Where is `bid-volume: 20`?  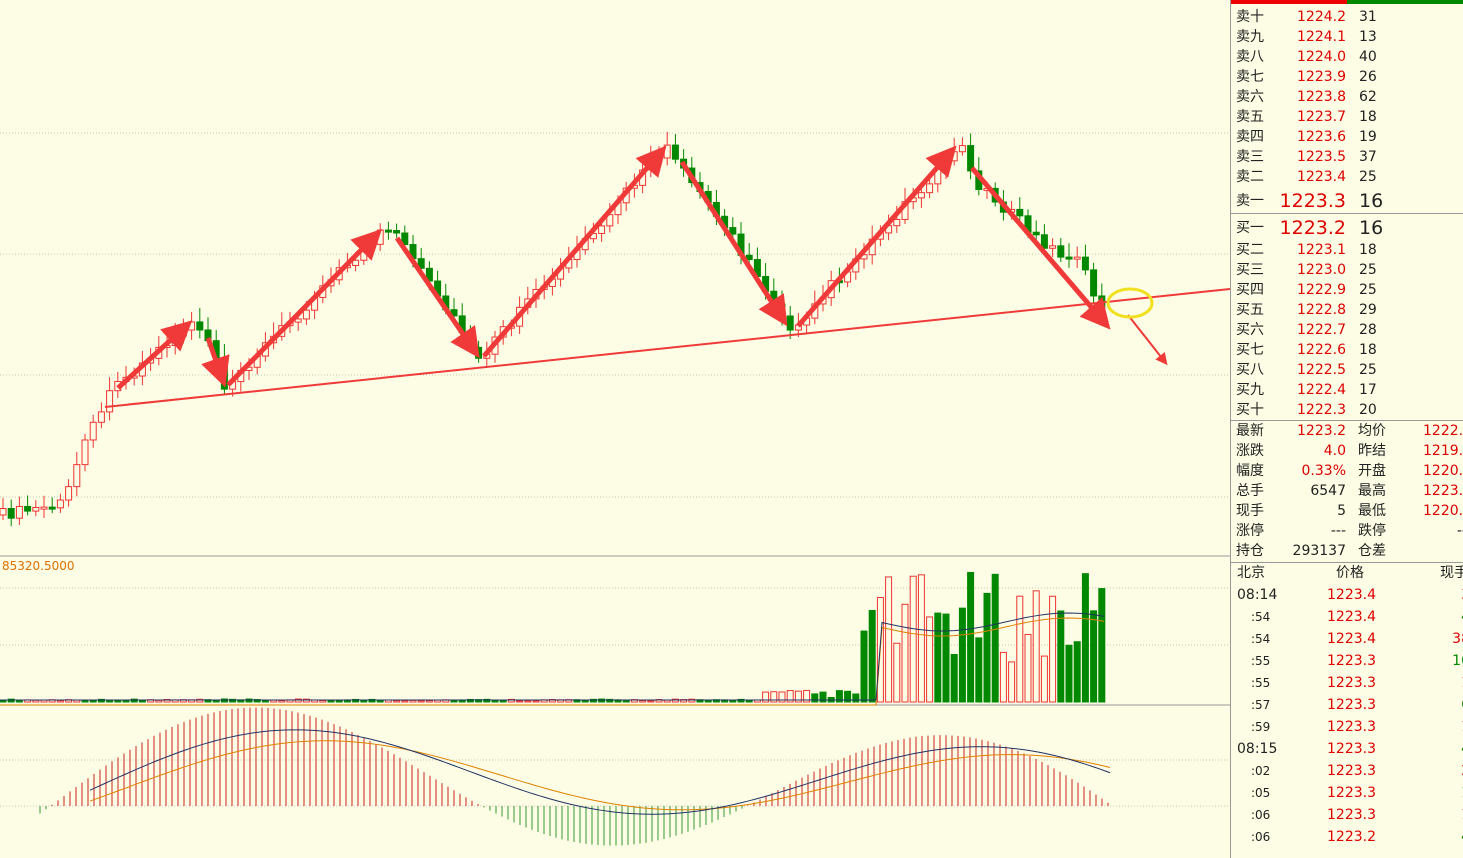
bid-volume: 20 is located at coordinates (1368, 410).